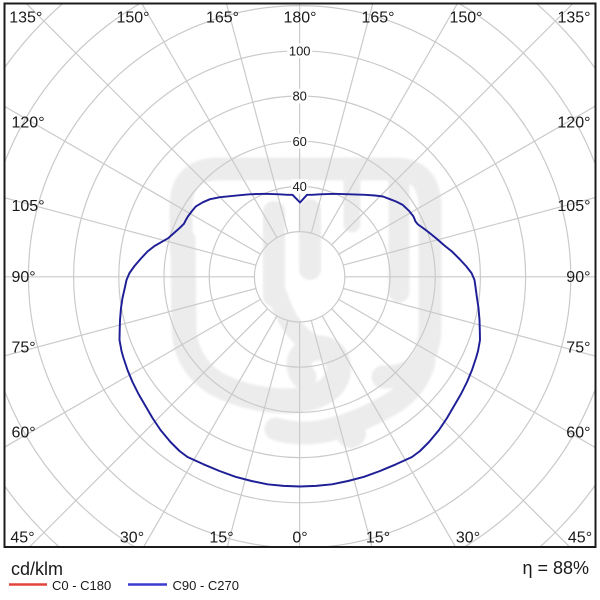  I want to click on svg-text: 60, so click(299, 141).